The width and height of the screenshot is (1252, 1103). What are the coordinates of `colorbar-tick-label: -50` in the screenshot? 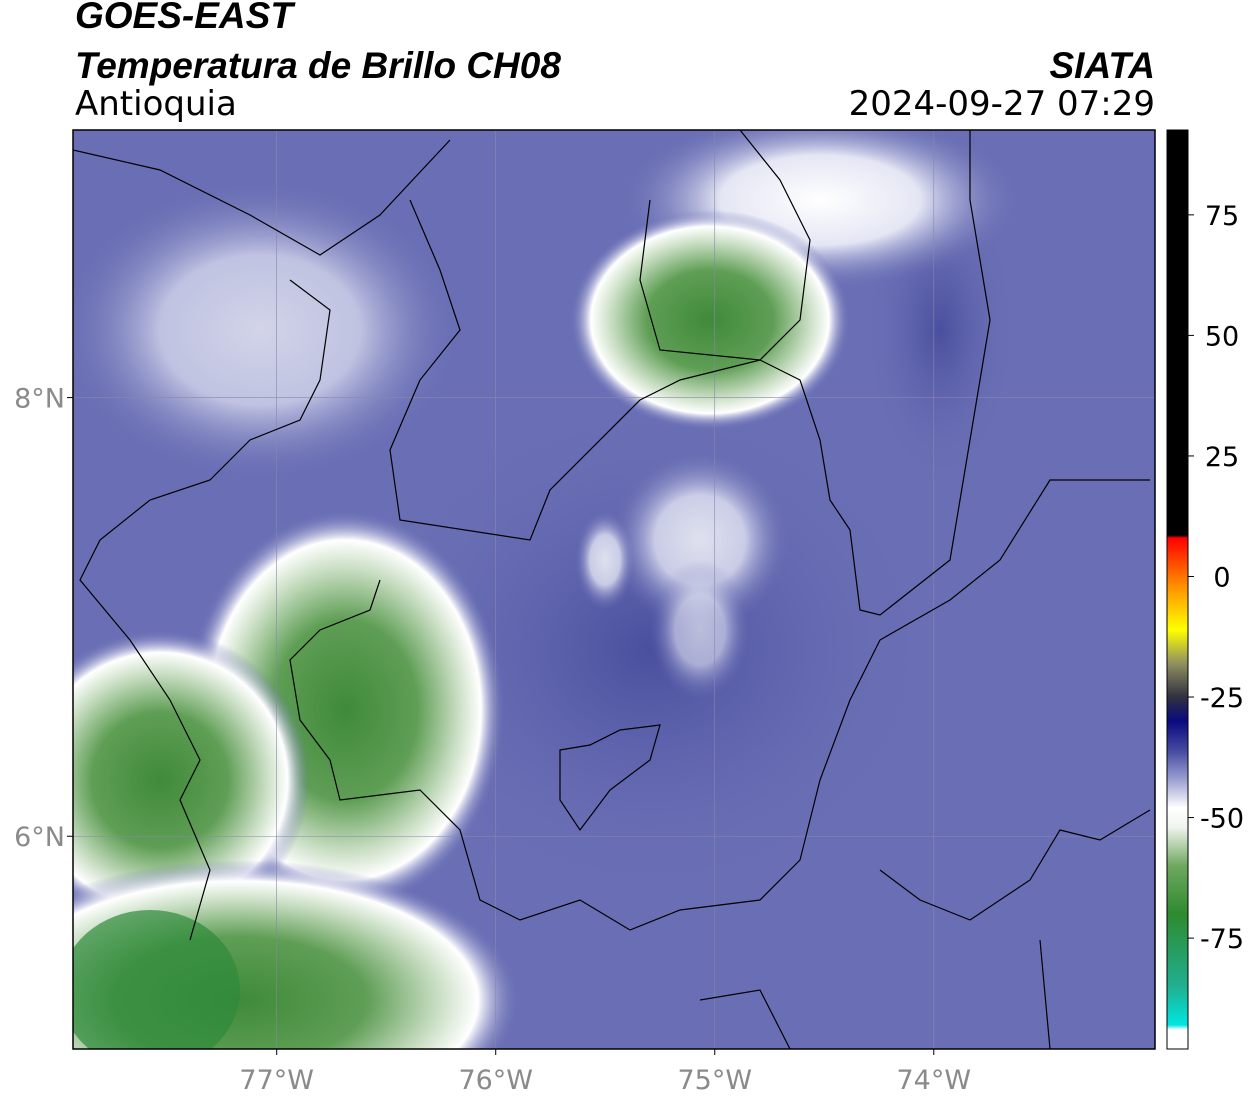 It's located at (1222, 819).